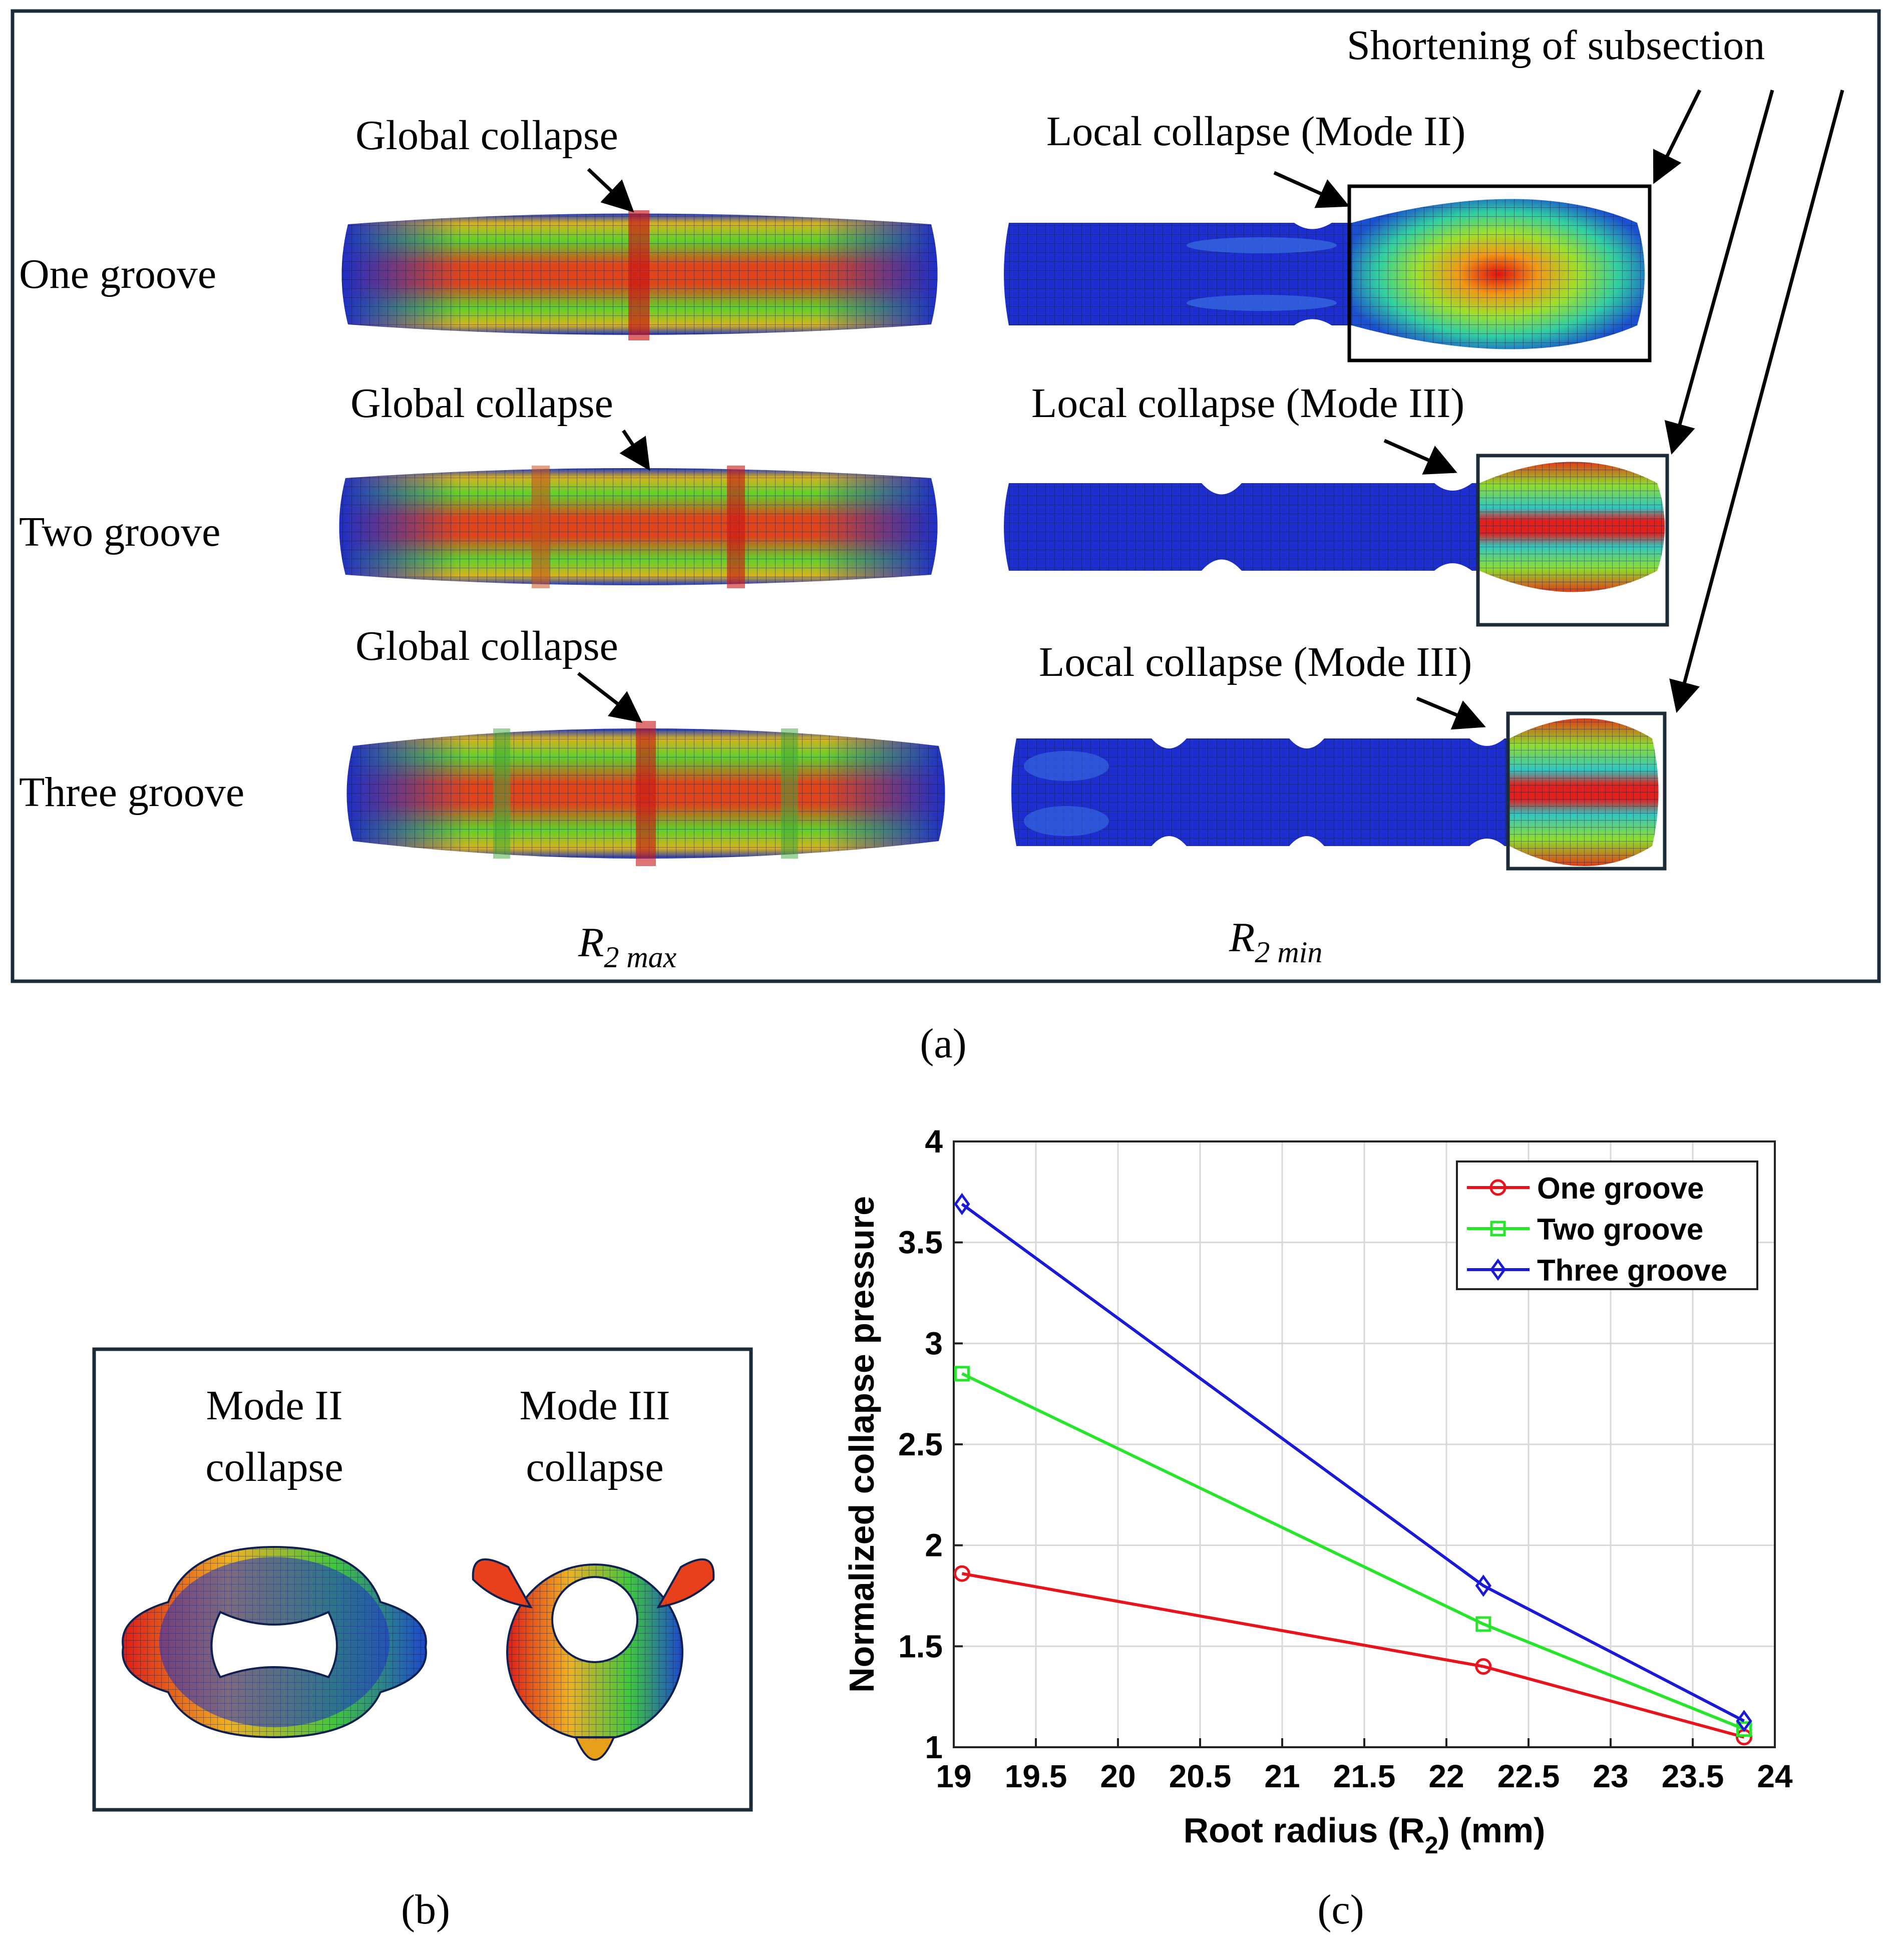 This screenshot has width=1892, height=1960. I want to click on y-tick-label-4: 3, so click(934, 1343).